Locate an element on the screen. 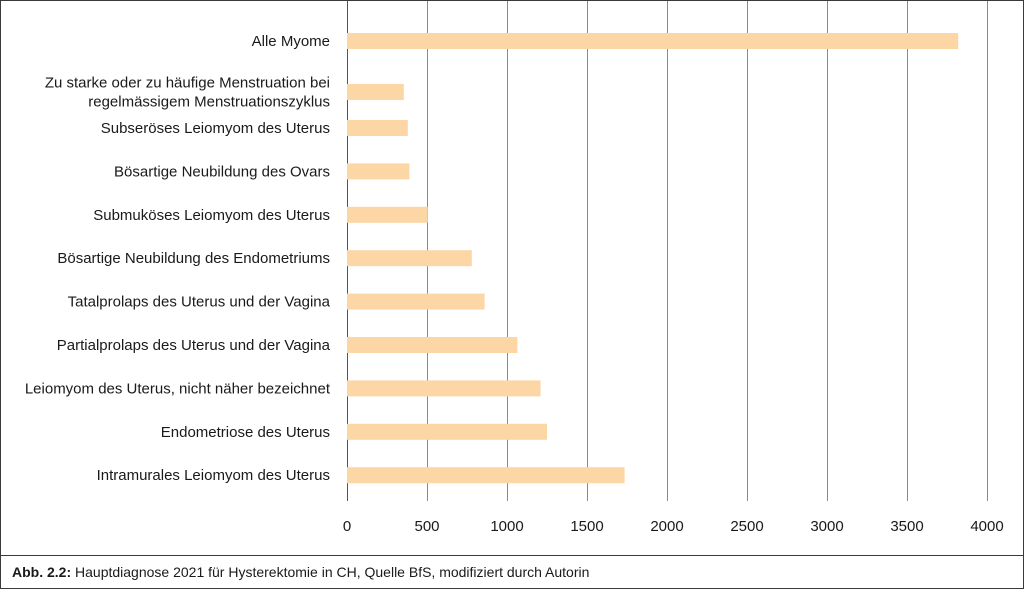 The width and height of the screenshot is (1024, 589). category-label: Tatalprolaps des Uterus und der Vagina is located at coordinates (199, 302).